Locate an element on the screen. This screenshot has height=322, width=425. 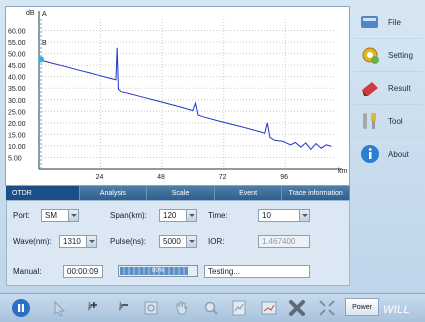
x-axis-label: km is located at coordinates (343, 171).